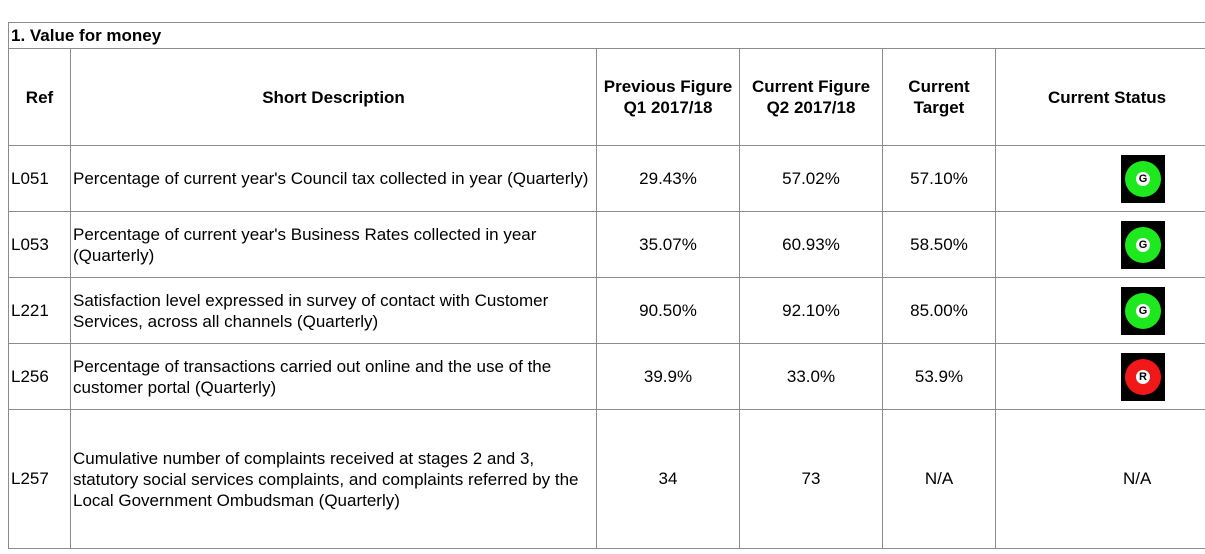  I want to click on title-row: 1. Value for money, so click(606, 35).